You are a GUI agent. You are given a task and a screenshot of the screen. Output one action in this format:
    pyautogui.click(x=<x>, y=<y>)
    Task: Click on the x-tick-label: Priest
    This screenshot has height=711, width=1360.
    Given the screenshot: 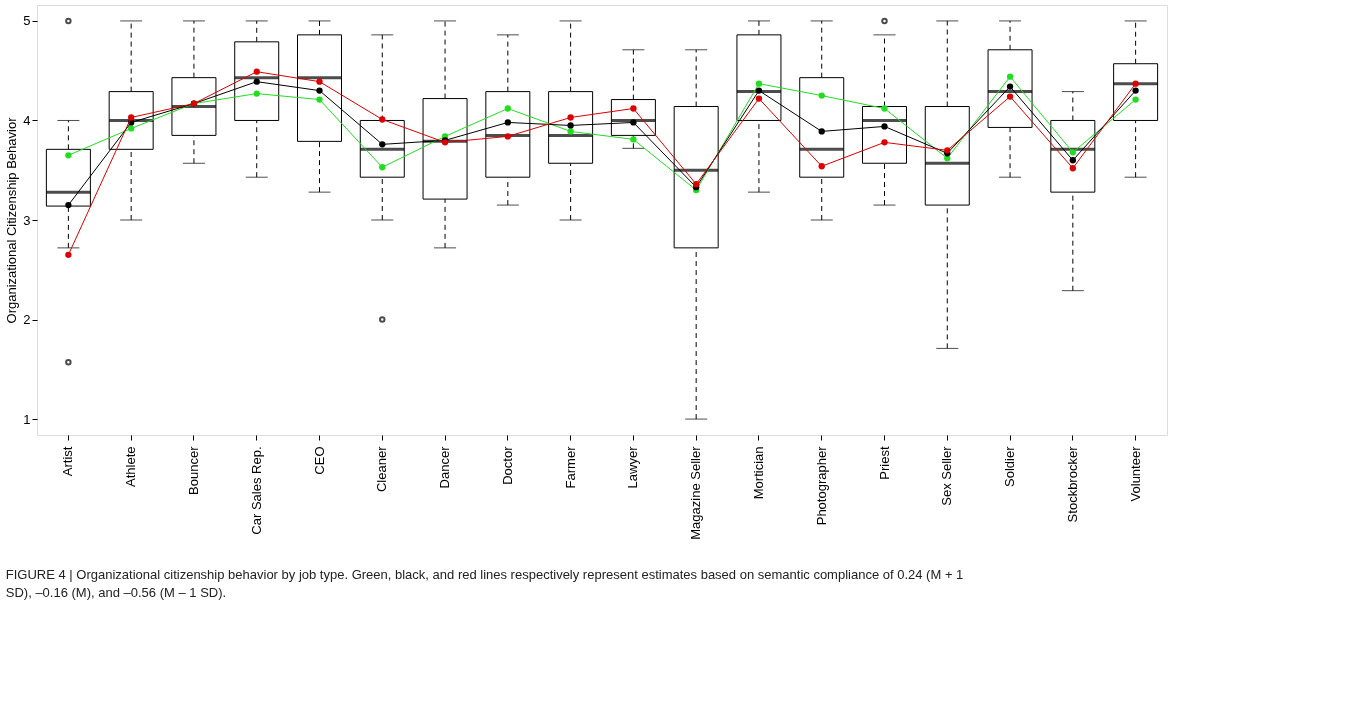 What is the action you would take?
    pyautogui.click(x=884, y=463)
    